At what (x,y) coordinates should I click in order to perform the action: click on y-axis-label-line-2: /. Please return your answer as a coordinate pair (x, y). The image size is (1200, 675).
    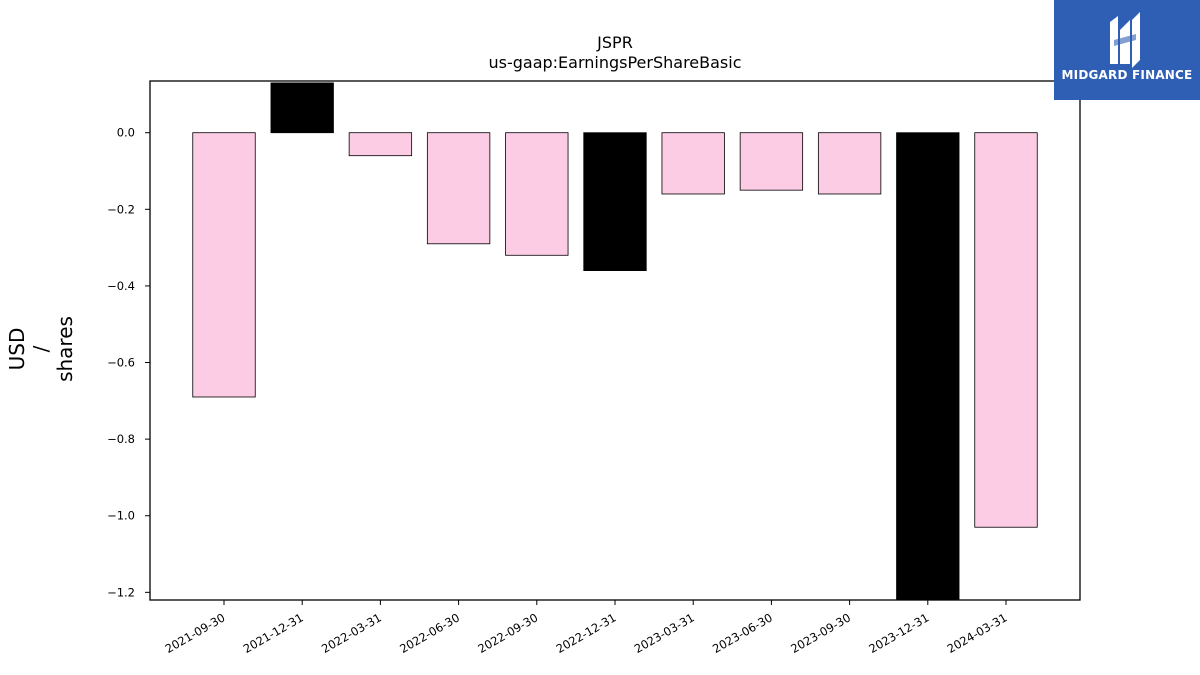
    Looking at the image, I should click on (41, 348).